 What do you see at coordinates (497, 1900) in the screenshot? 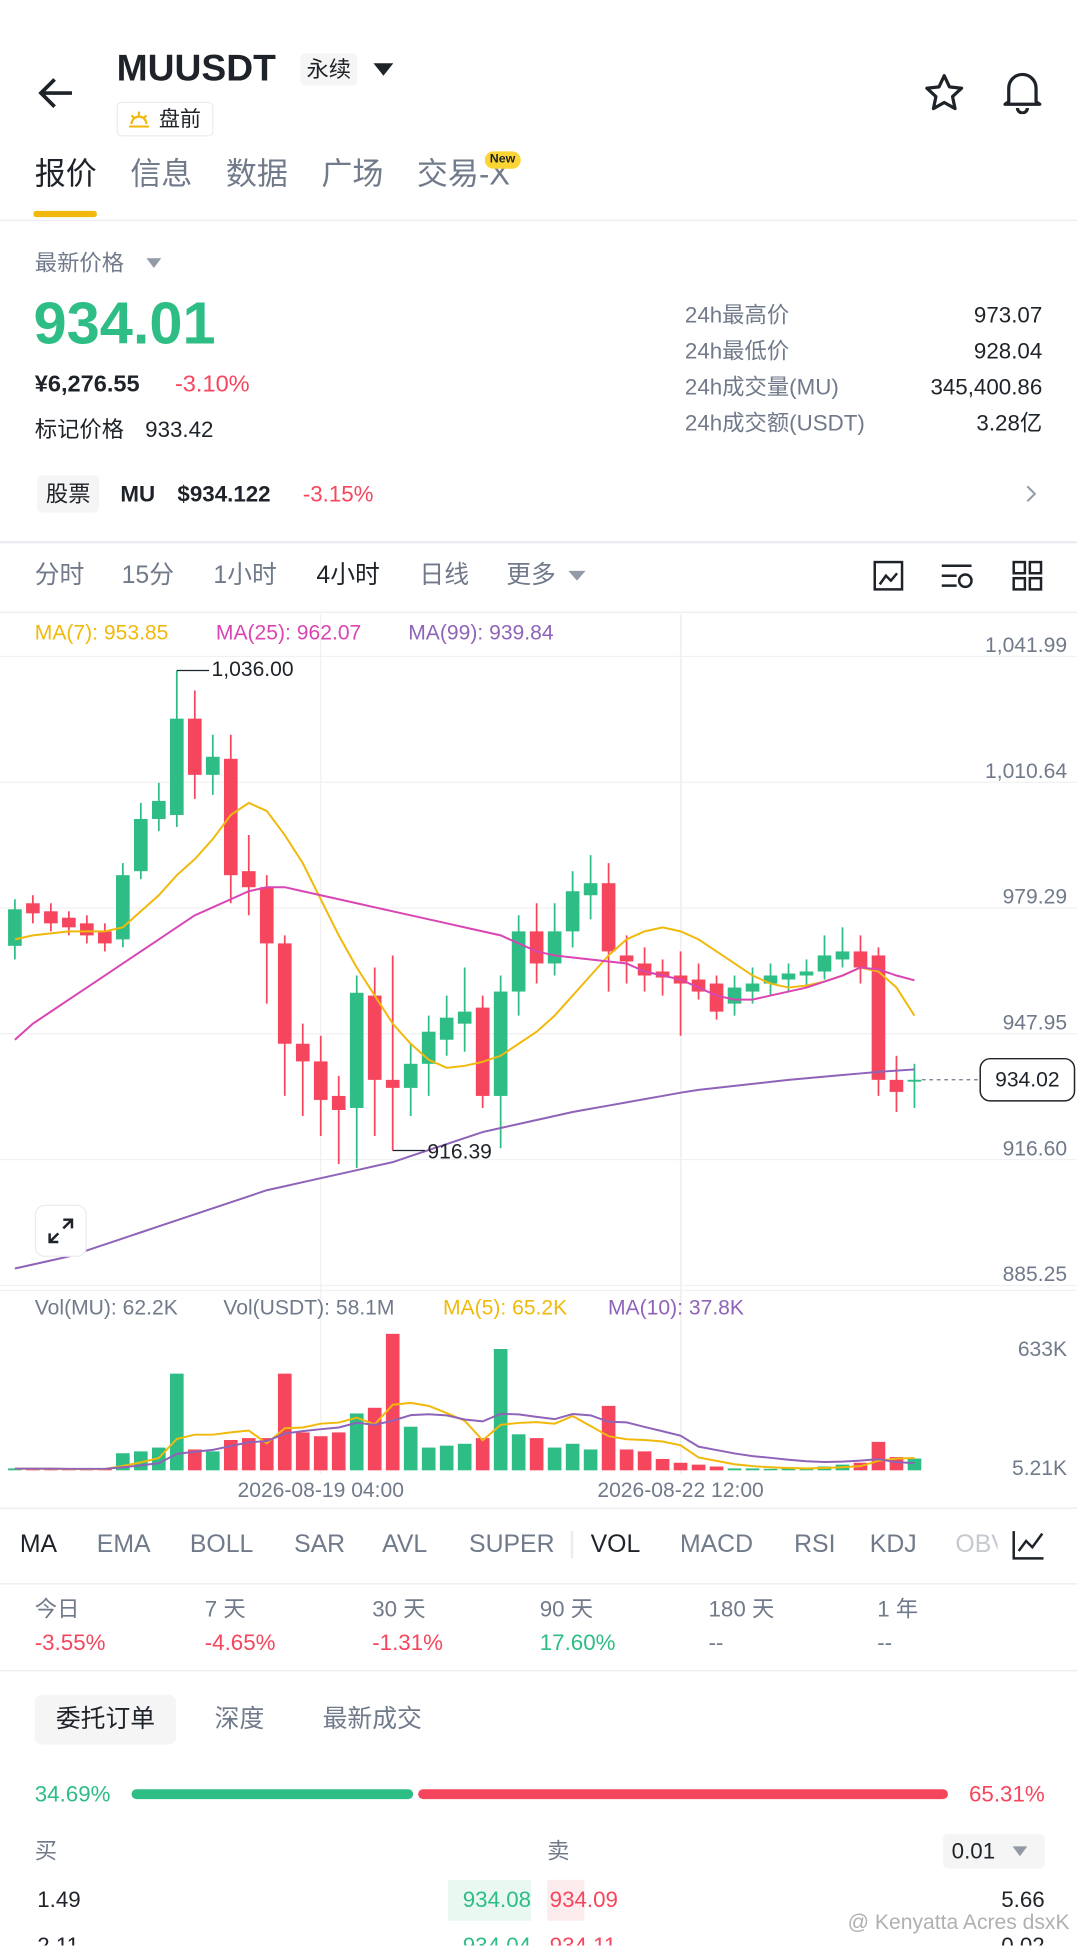
I see `bid-price: 934.08` at bounding box center [497, 1900].